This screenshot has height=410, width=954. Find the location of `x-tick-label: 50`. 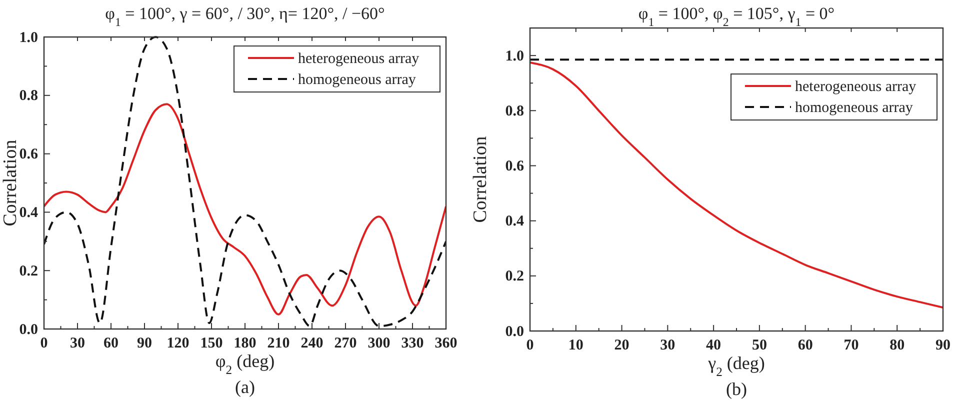

x-tick-label: 50 is located at coordinates (759, 346).